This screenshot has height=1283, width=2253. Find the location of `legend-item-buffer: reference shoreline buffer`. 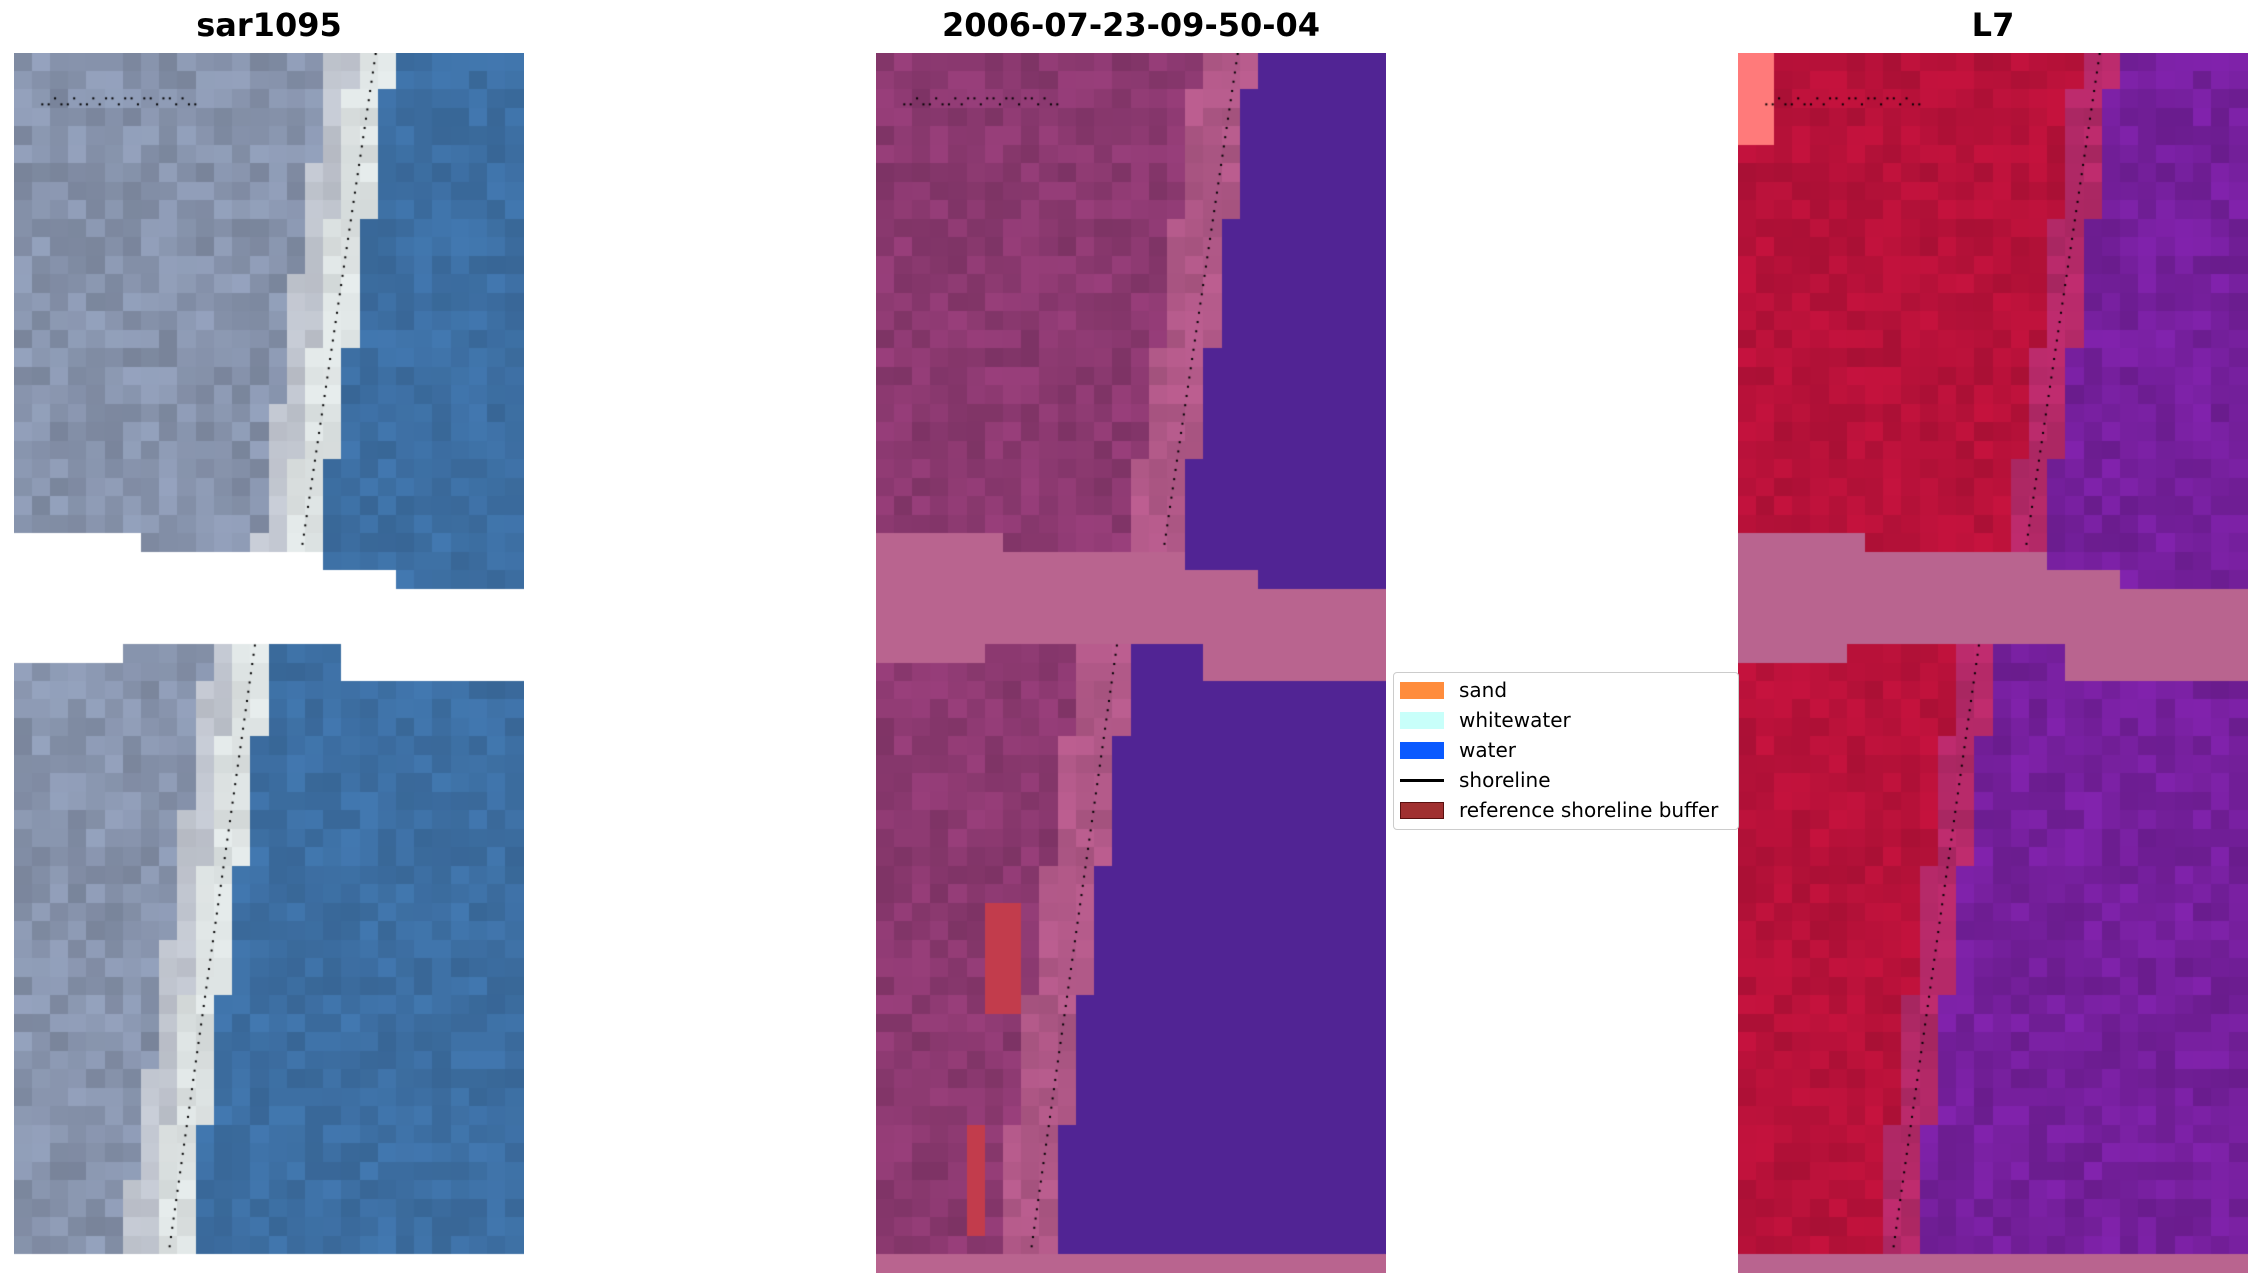

legend-item-buffer: reference shoreline buffer is located at coordinates (1559, 810).